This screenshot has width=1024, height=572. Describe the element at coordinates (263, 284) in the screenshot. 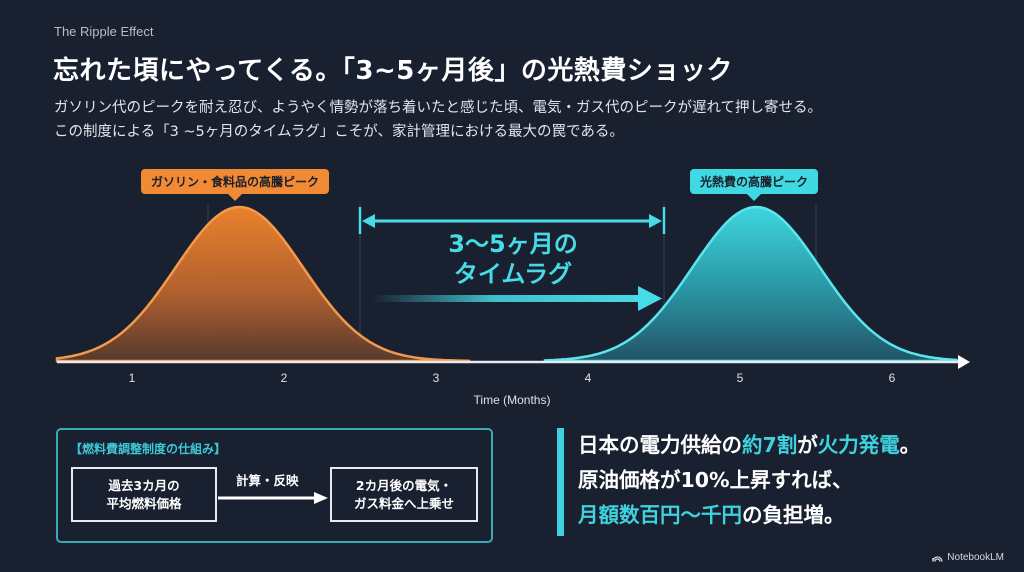

I see `orange-peak-area` at that location.